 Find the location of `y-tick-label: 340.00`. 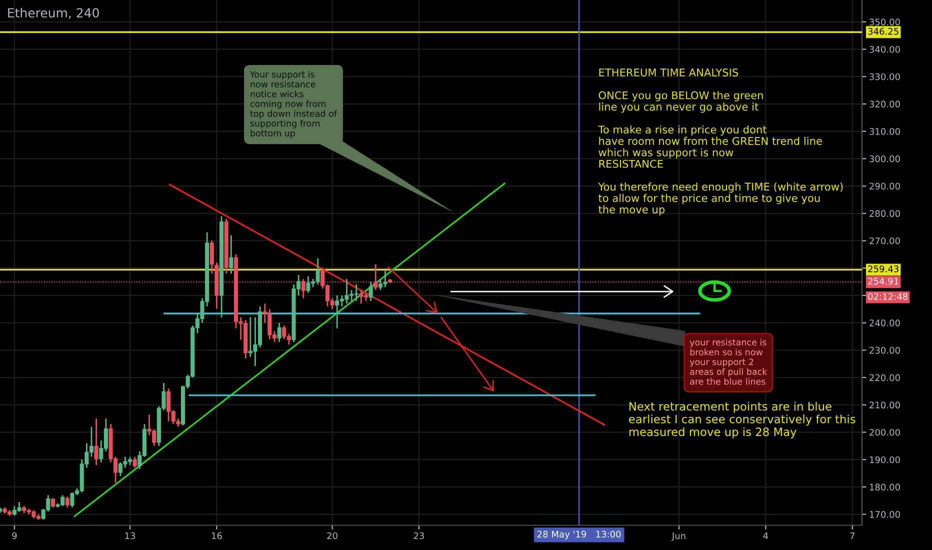

y-tick-label: 340.00 is located at coordinates (885, 49).